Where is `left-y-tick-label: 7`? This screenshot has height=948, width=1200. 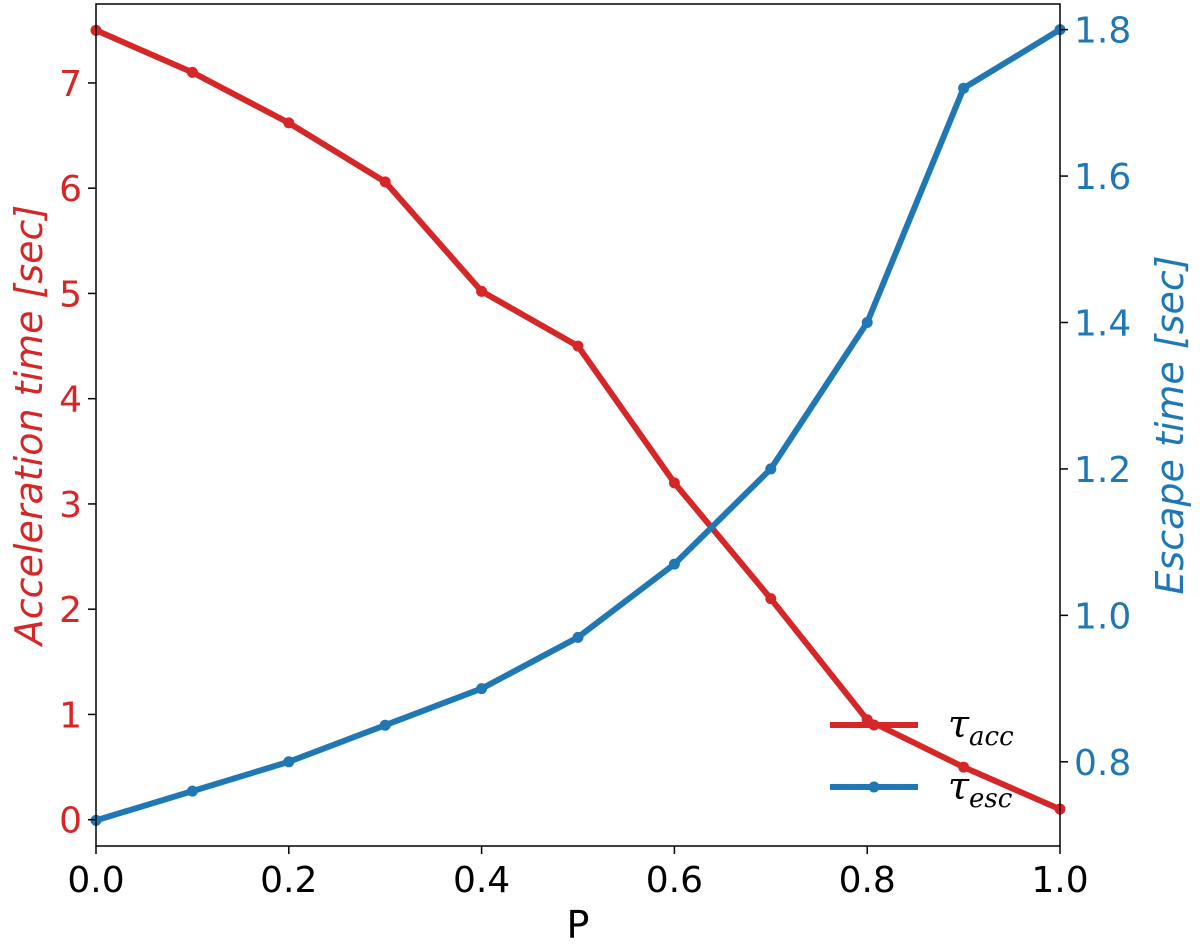 left-y-tick-label: 7 is located at coordinates (70, 84).